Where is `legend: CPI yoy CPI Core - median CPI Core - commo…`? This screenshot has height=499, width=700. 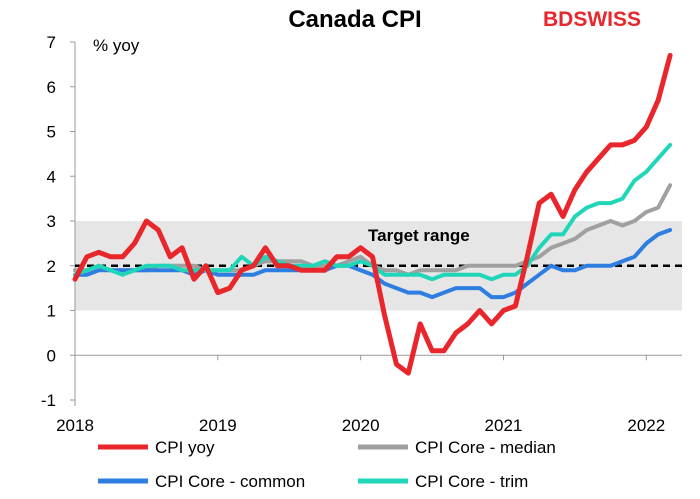
legend: CPI yoy CPI Core - median CPI Core - commo… is located at coordinates (327, 464).